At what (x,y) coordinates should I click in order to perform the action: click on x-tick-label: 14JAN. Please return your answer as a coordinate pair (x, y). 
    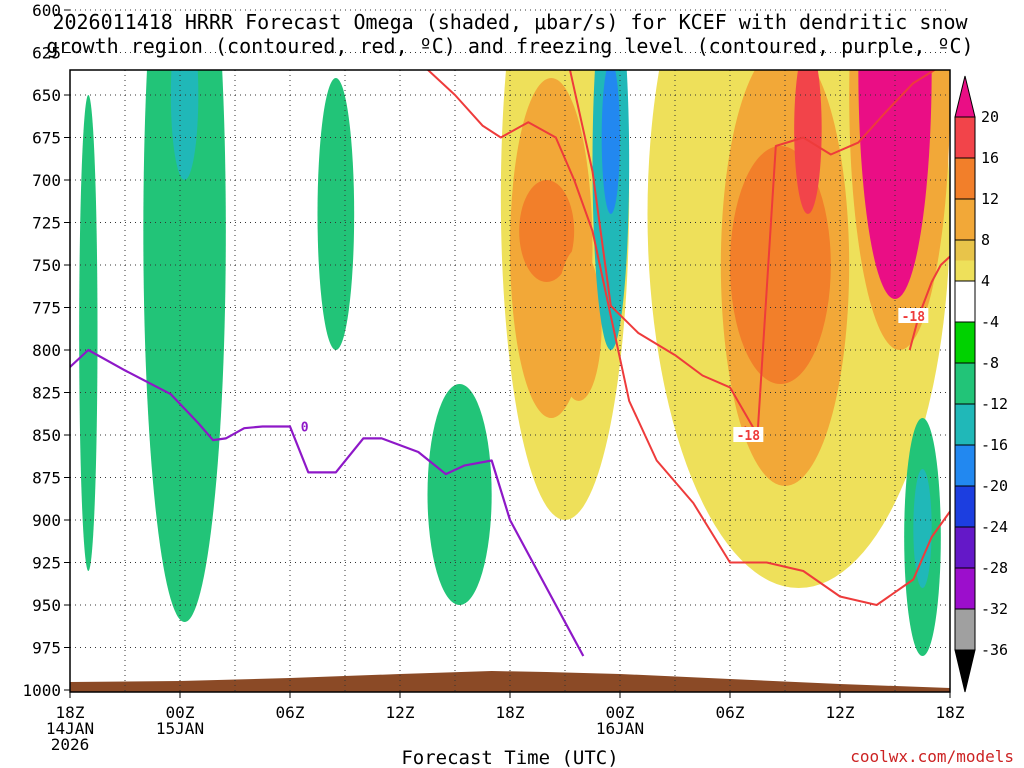
    Looking at the image, I should click on (70, 728).